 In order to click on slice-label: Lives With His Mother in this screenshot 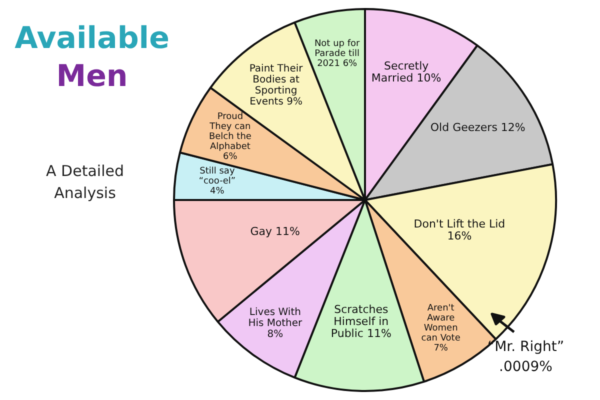, I will do `click(276, 318)`.